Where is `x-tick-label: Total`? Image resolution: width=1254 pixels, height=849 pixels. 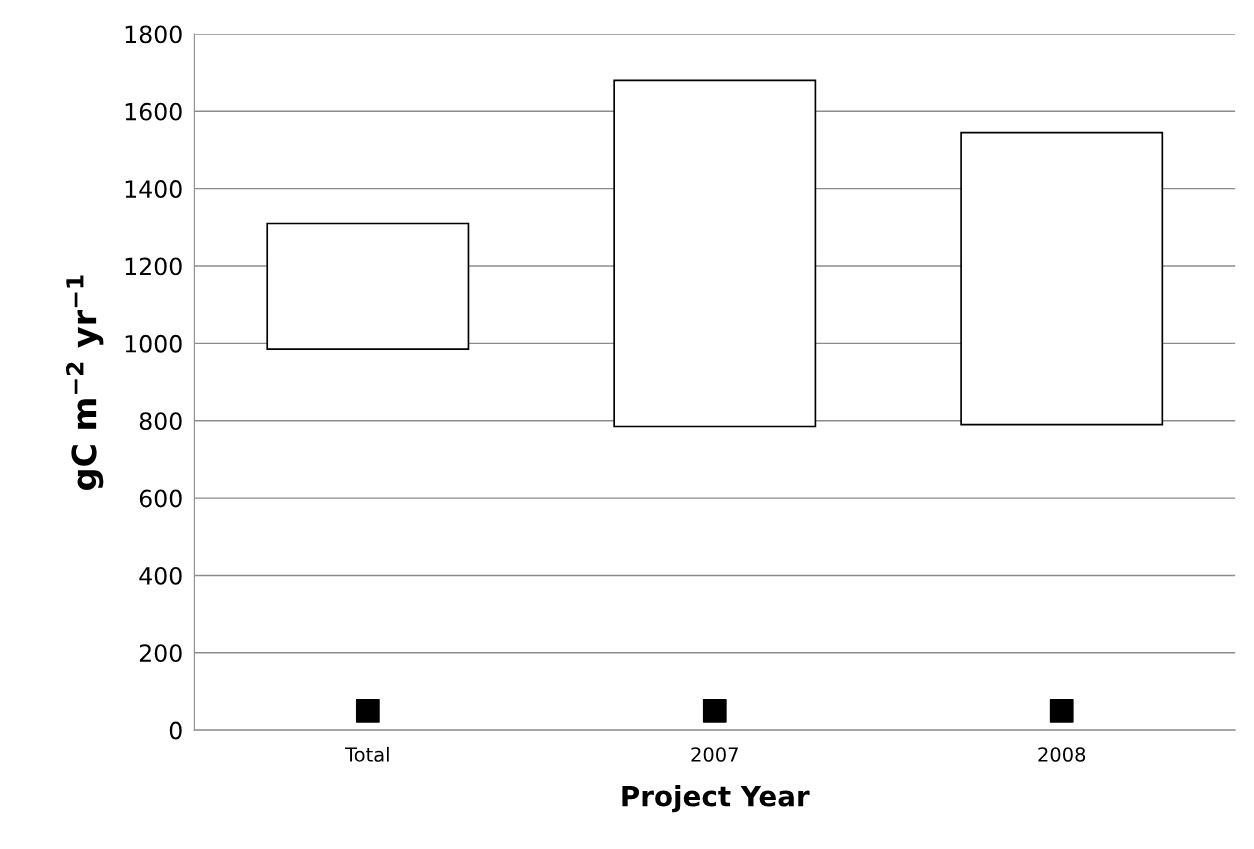 x-tick-label: Total is located at coordinates (367, 754).